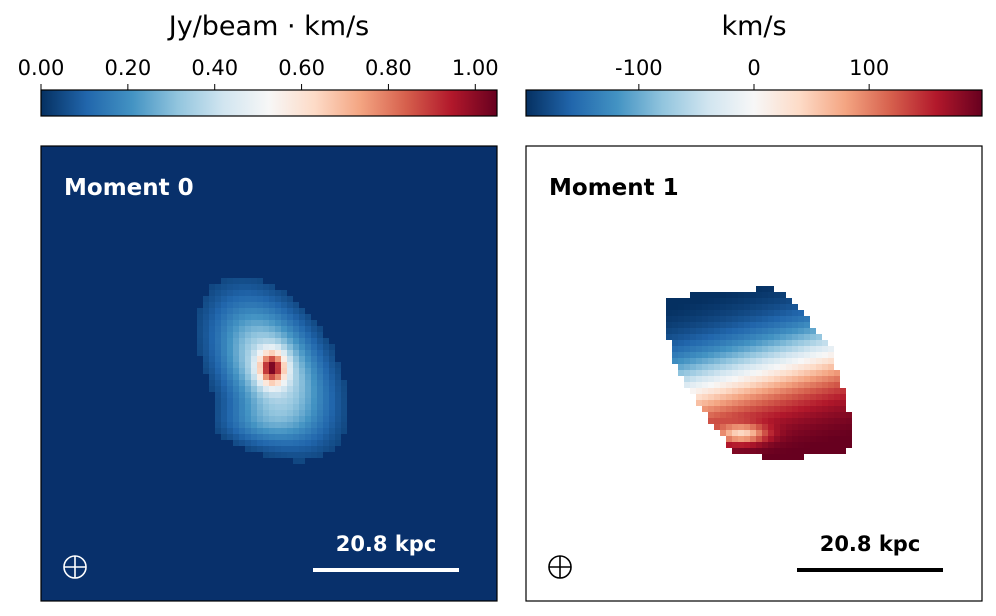  Describe the element at coordinates (269, 103) in the screenshot. I see `colorbar-moment0-bar` at that location.